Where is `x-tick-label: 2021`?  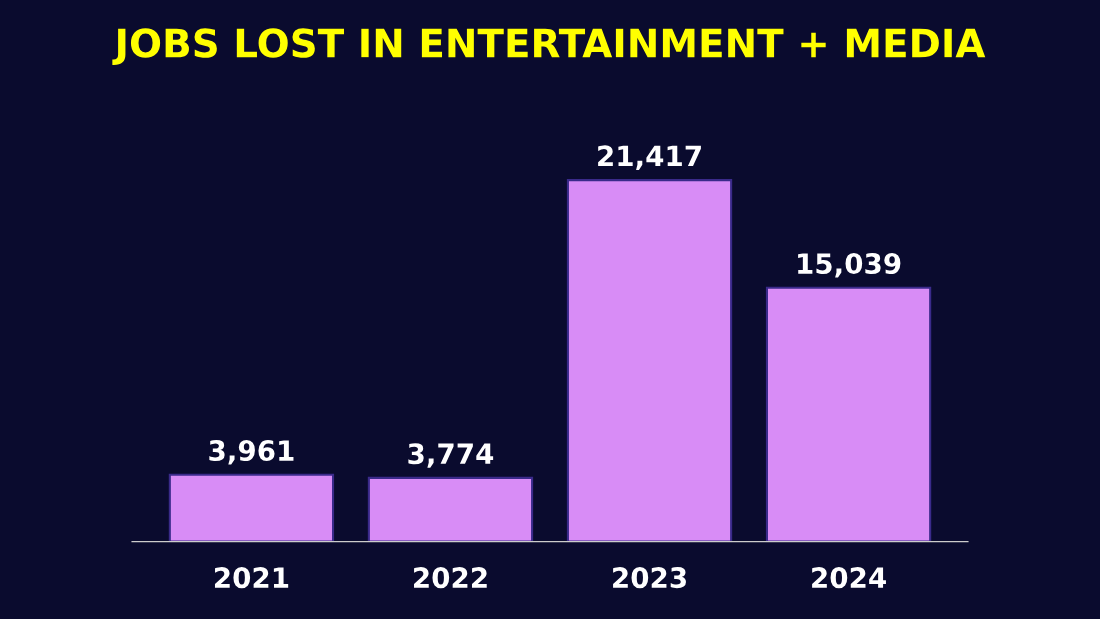
x-tick-label: 2021 is located at coordinates (251, 578).